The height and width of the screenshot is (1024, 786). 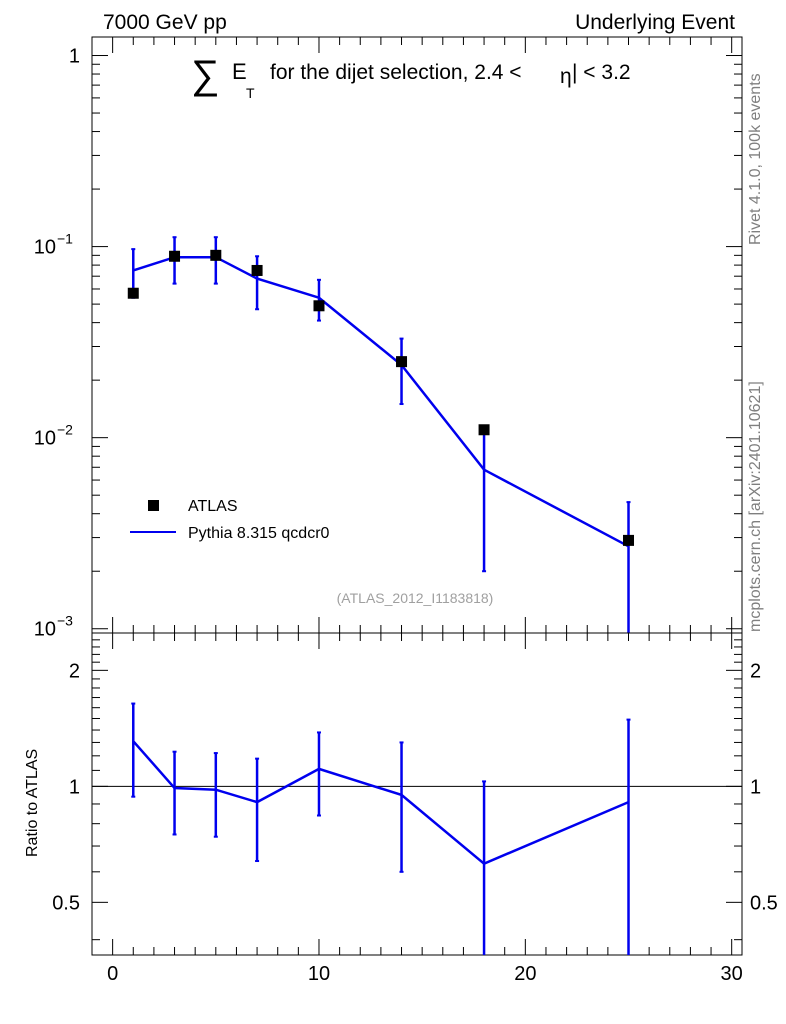 What do you see at coordinates (755, 159) in the screenshot?
I see `rivet-version-label: Rivet 4.1.0, 100k events` at bounding box center [755, 159].